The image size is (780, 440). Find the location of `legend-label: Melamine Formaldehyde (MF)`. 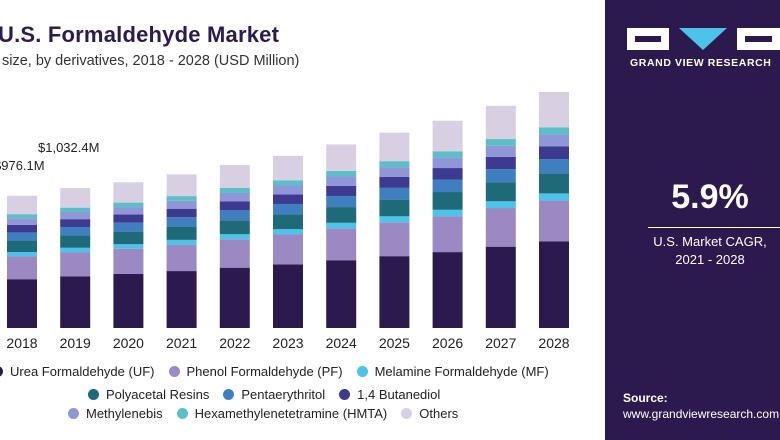

legend-label: Melamine Formaldehyde (MF) is located at coordinates (461, 371).